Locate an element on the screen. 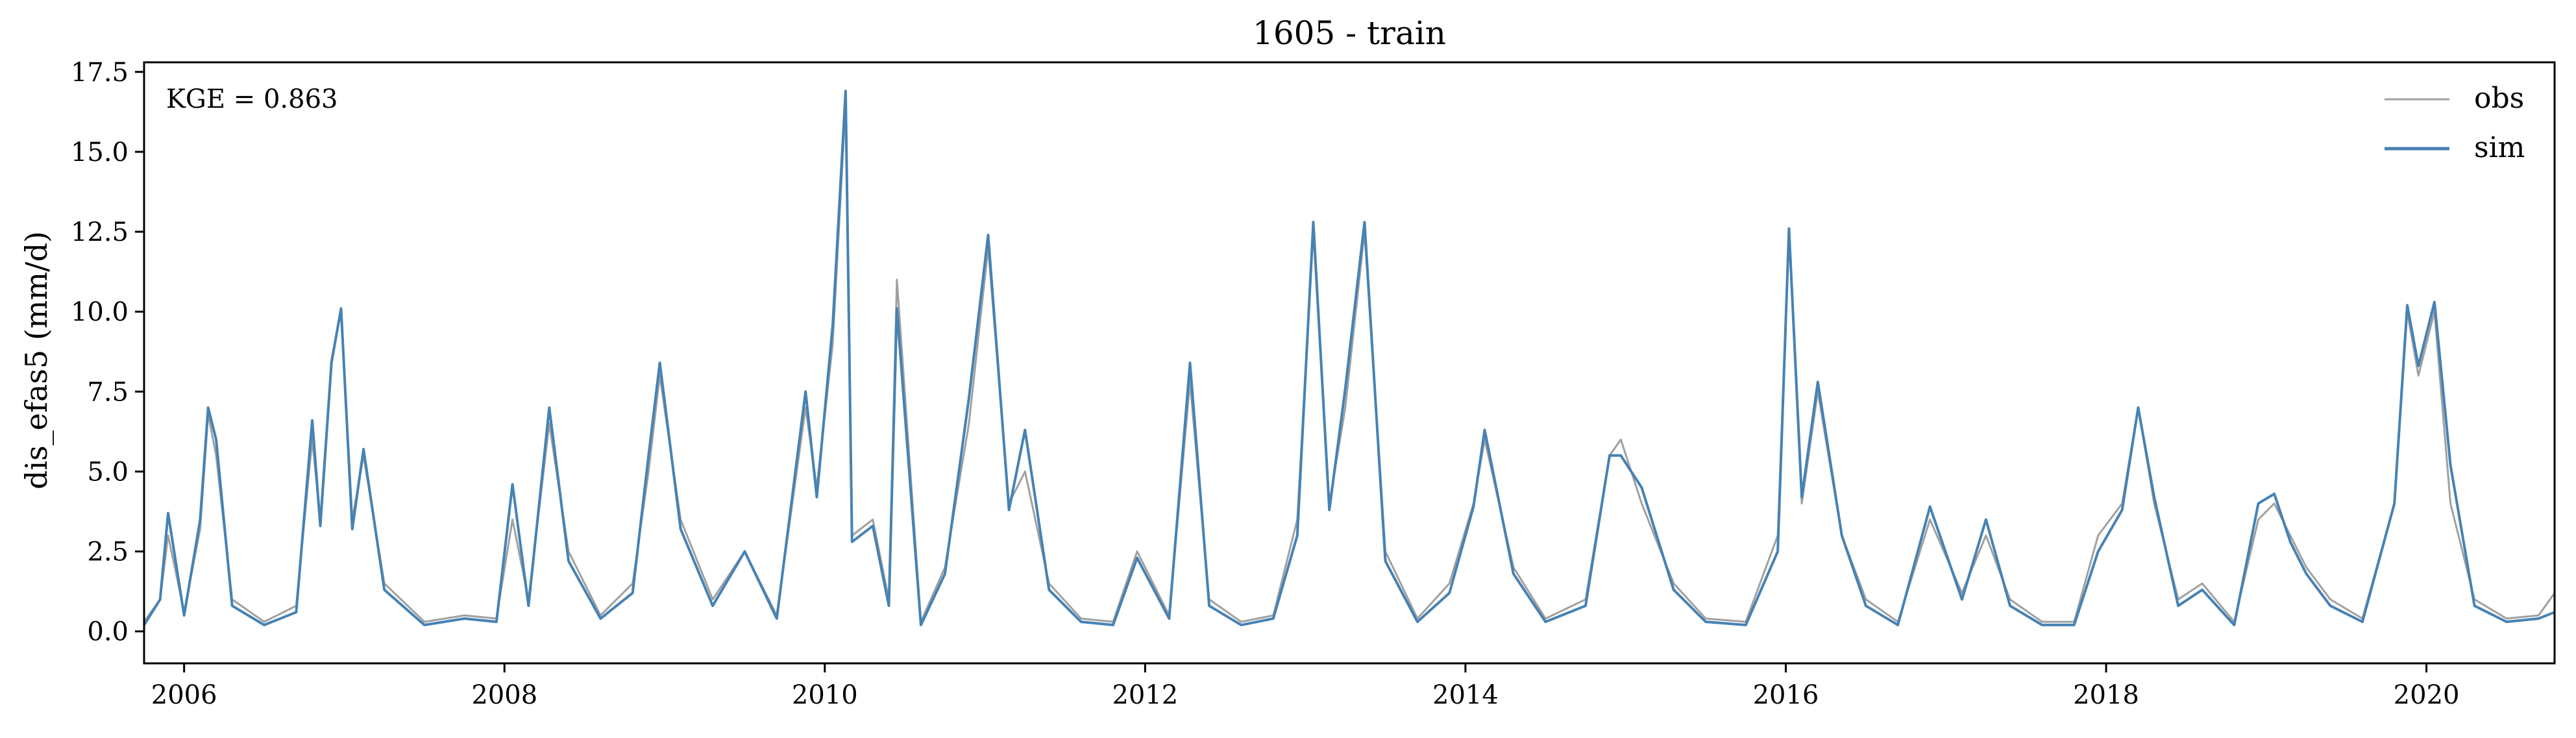  y-tick-label: 5.0 is located at coordinates (108, 472).